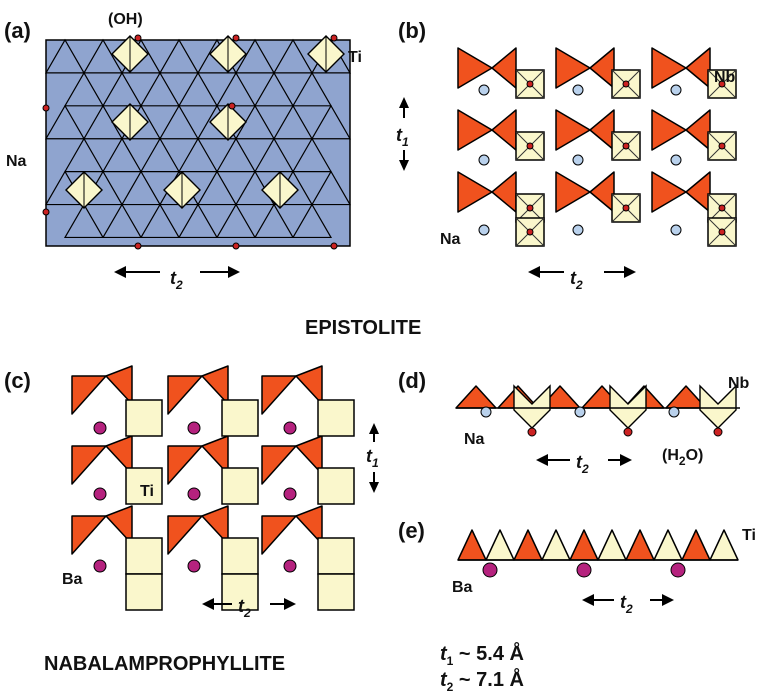 The width and height of the screenshot is (762, 693). I want to click on t2-axis-c: t2, so click(249, 608).